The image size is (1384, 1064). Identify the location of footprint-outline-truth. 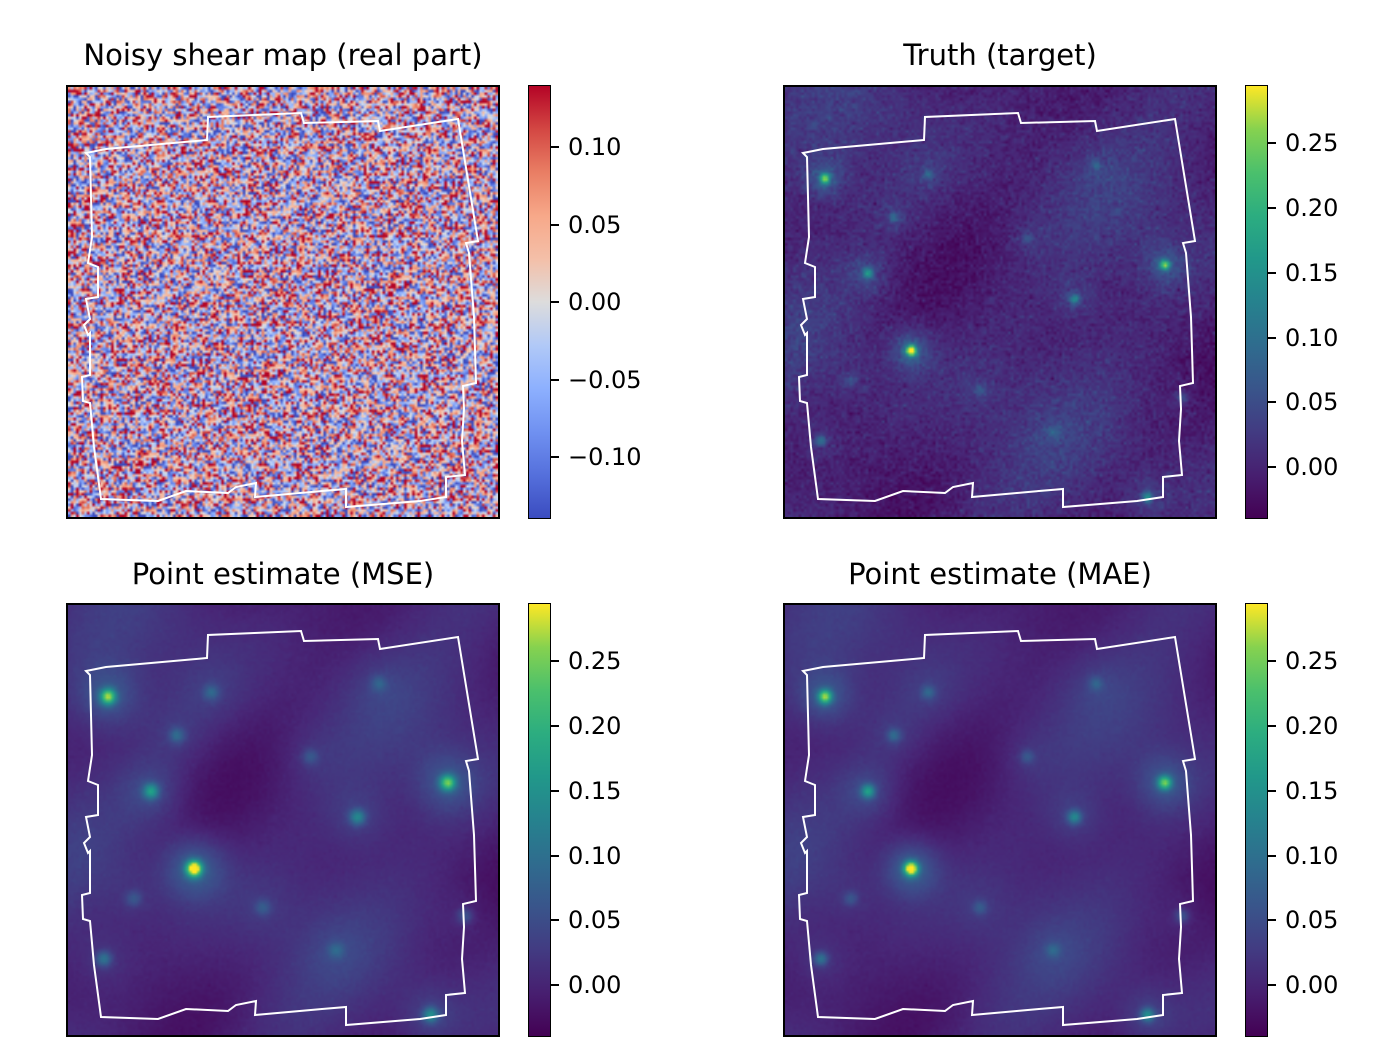
(997, 310).